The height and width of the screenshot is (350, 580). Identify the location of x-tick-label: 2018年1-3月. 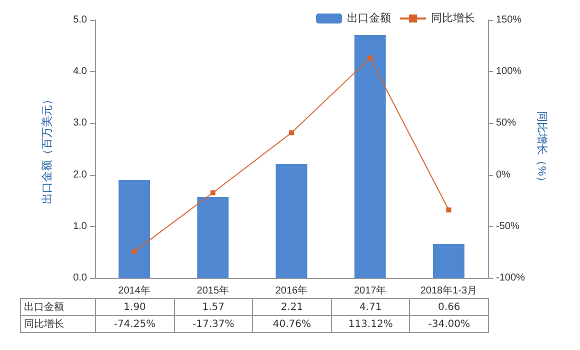
(449, 290).